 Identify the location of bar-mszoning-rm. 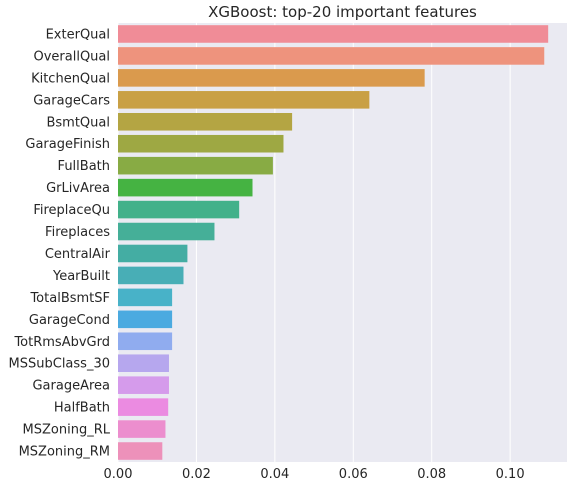
(140, 451).